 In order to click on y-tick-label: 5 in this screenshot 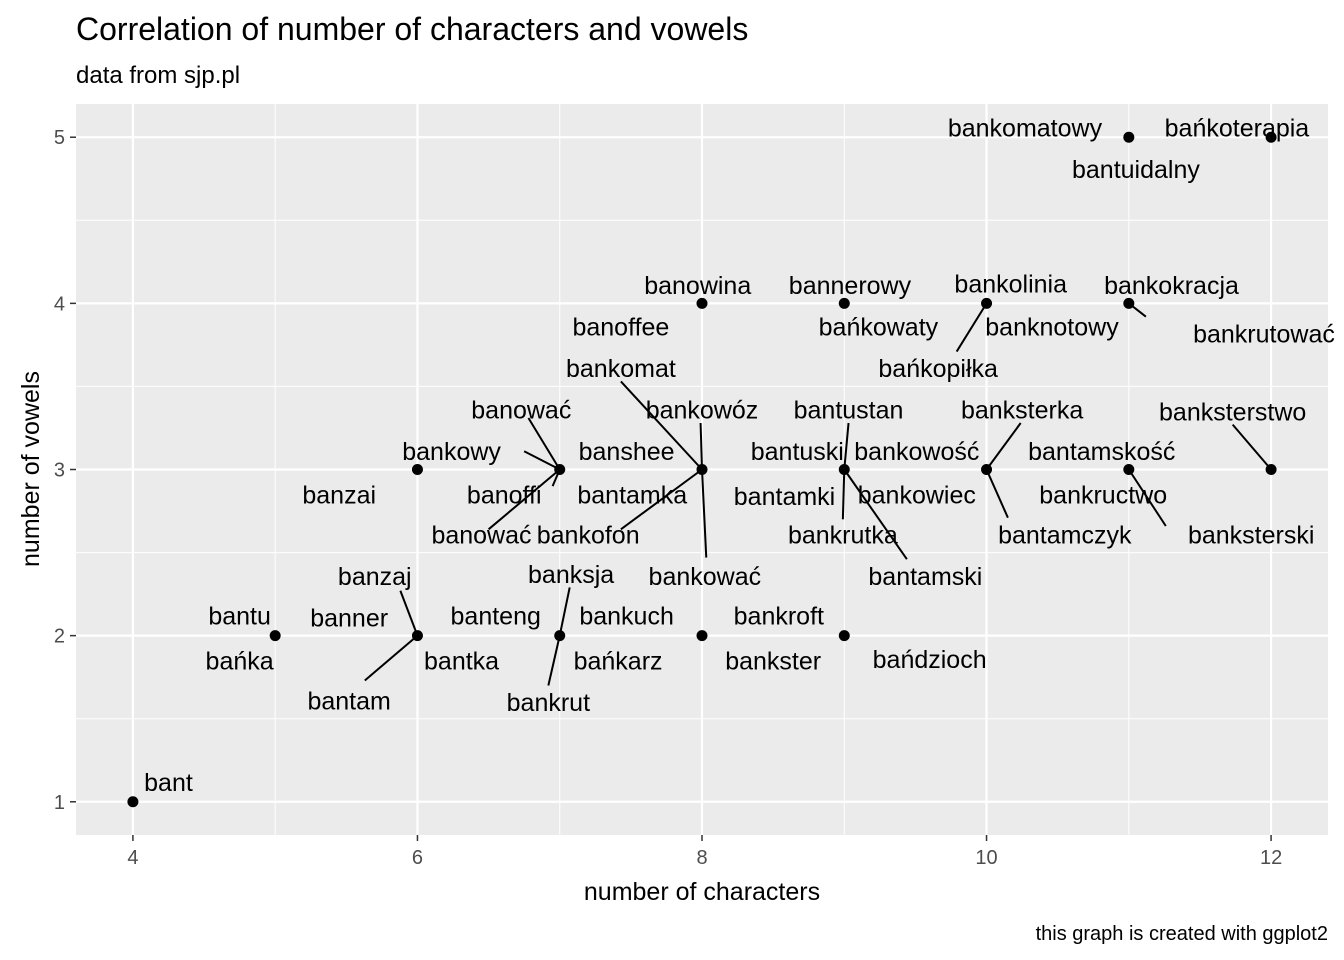, I will do `click(59, 138)`.